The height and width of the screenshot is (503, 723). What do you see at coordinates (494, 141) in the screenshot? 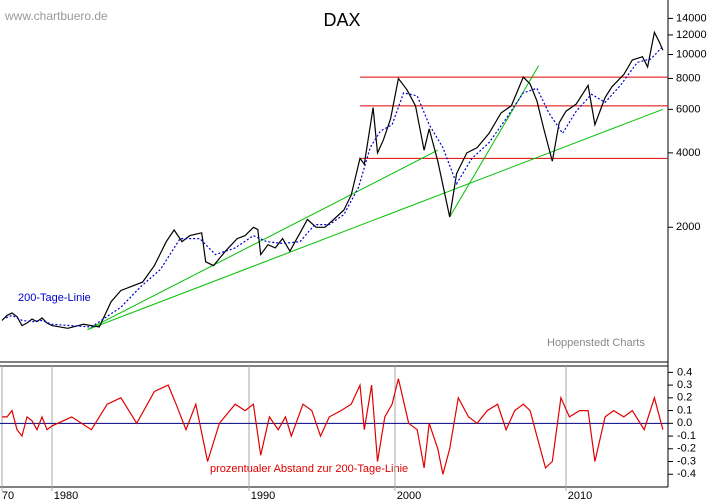
I see `trend-line` at bounding box center [494, 141].